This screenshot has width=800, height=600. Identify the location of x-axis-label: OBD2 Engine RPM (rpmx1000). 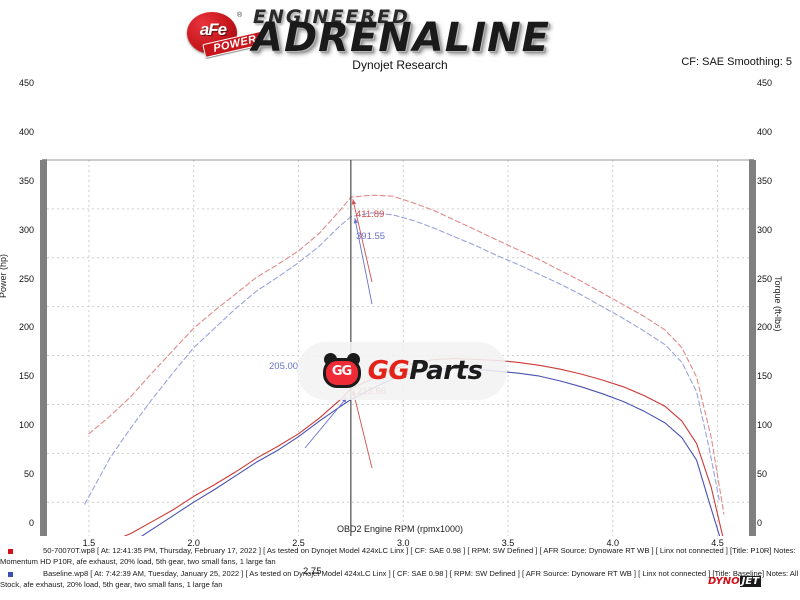
(400, 529).